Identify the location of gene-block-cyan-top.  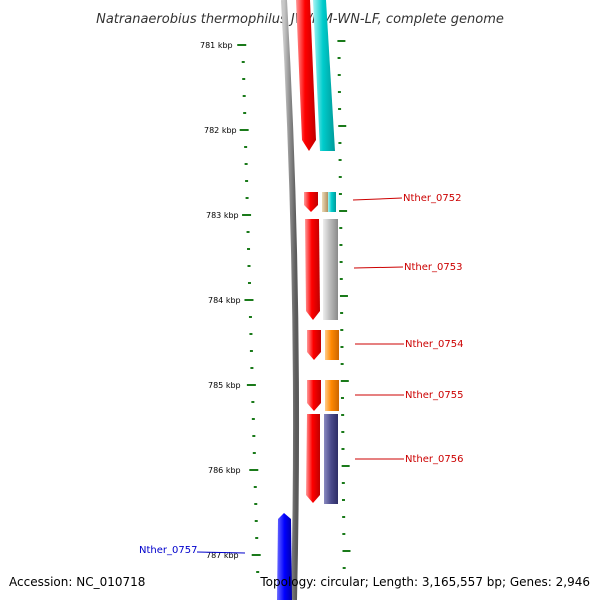
(324, 75).